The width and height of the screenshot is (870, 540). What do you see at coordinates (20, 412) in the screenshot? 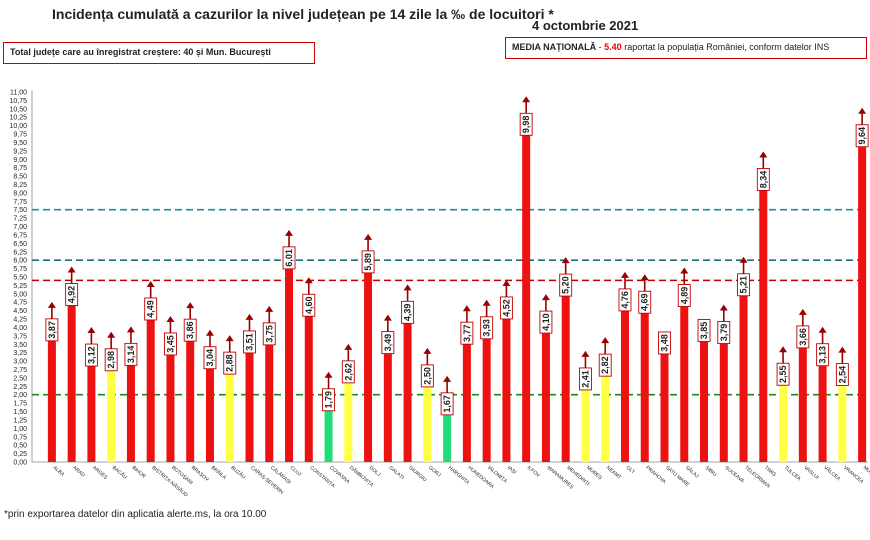
I see `y-tick-label: 1,50` at bounding box center [20, 412].